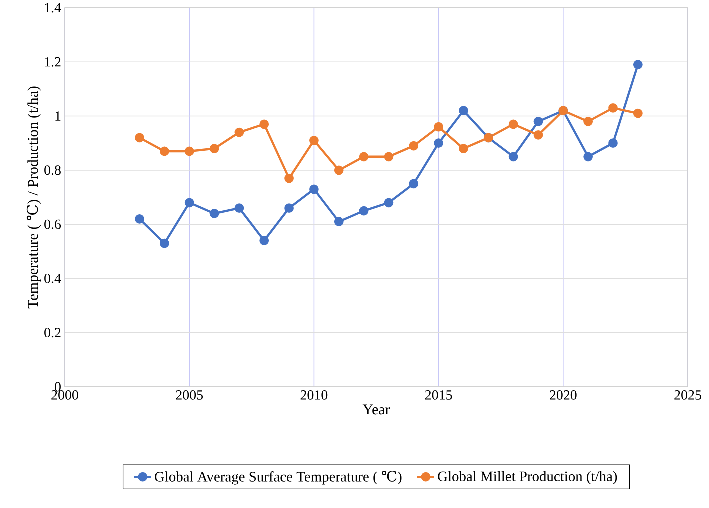 This screenshot has height=508, width=709. What do you see at coordinates (52, 333) in the screenshot?
I see `y-tick-label: 0.2` at bounding box center [52, 333].